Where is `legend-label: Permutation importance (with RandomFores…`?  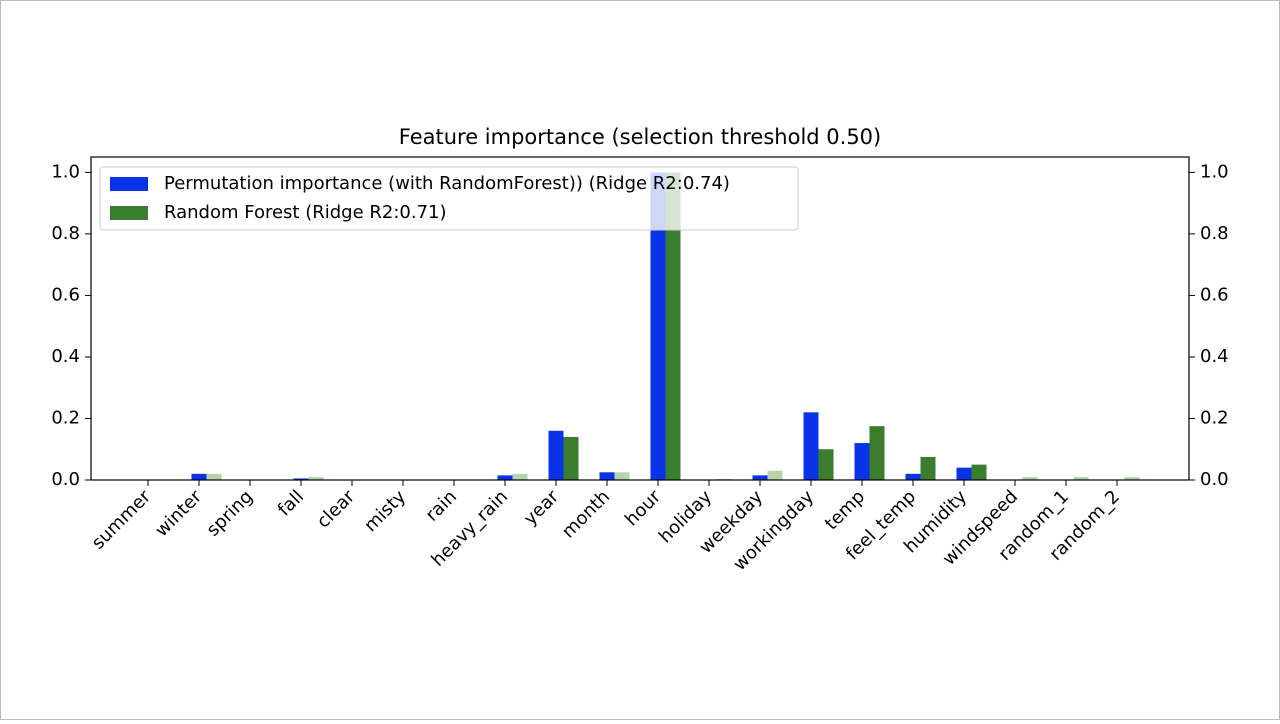
legend-label: Permutation importance (with RandomFores… is located at coordinates (447, 183).